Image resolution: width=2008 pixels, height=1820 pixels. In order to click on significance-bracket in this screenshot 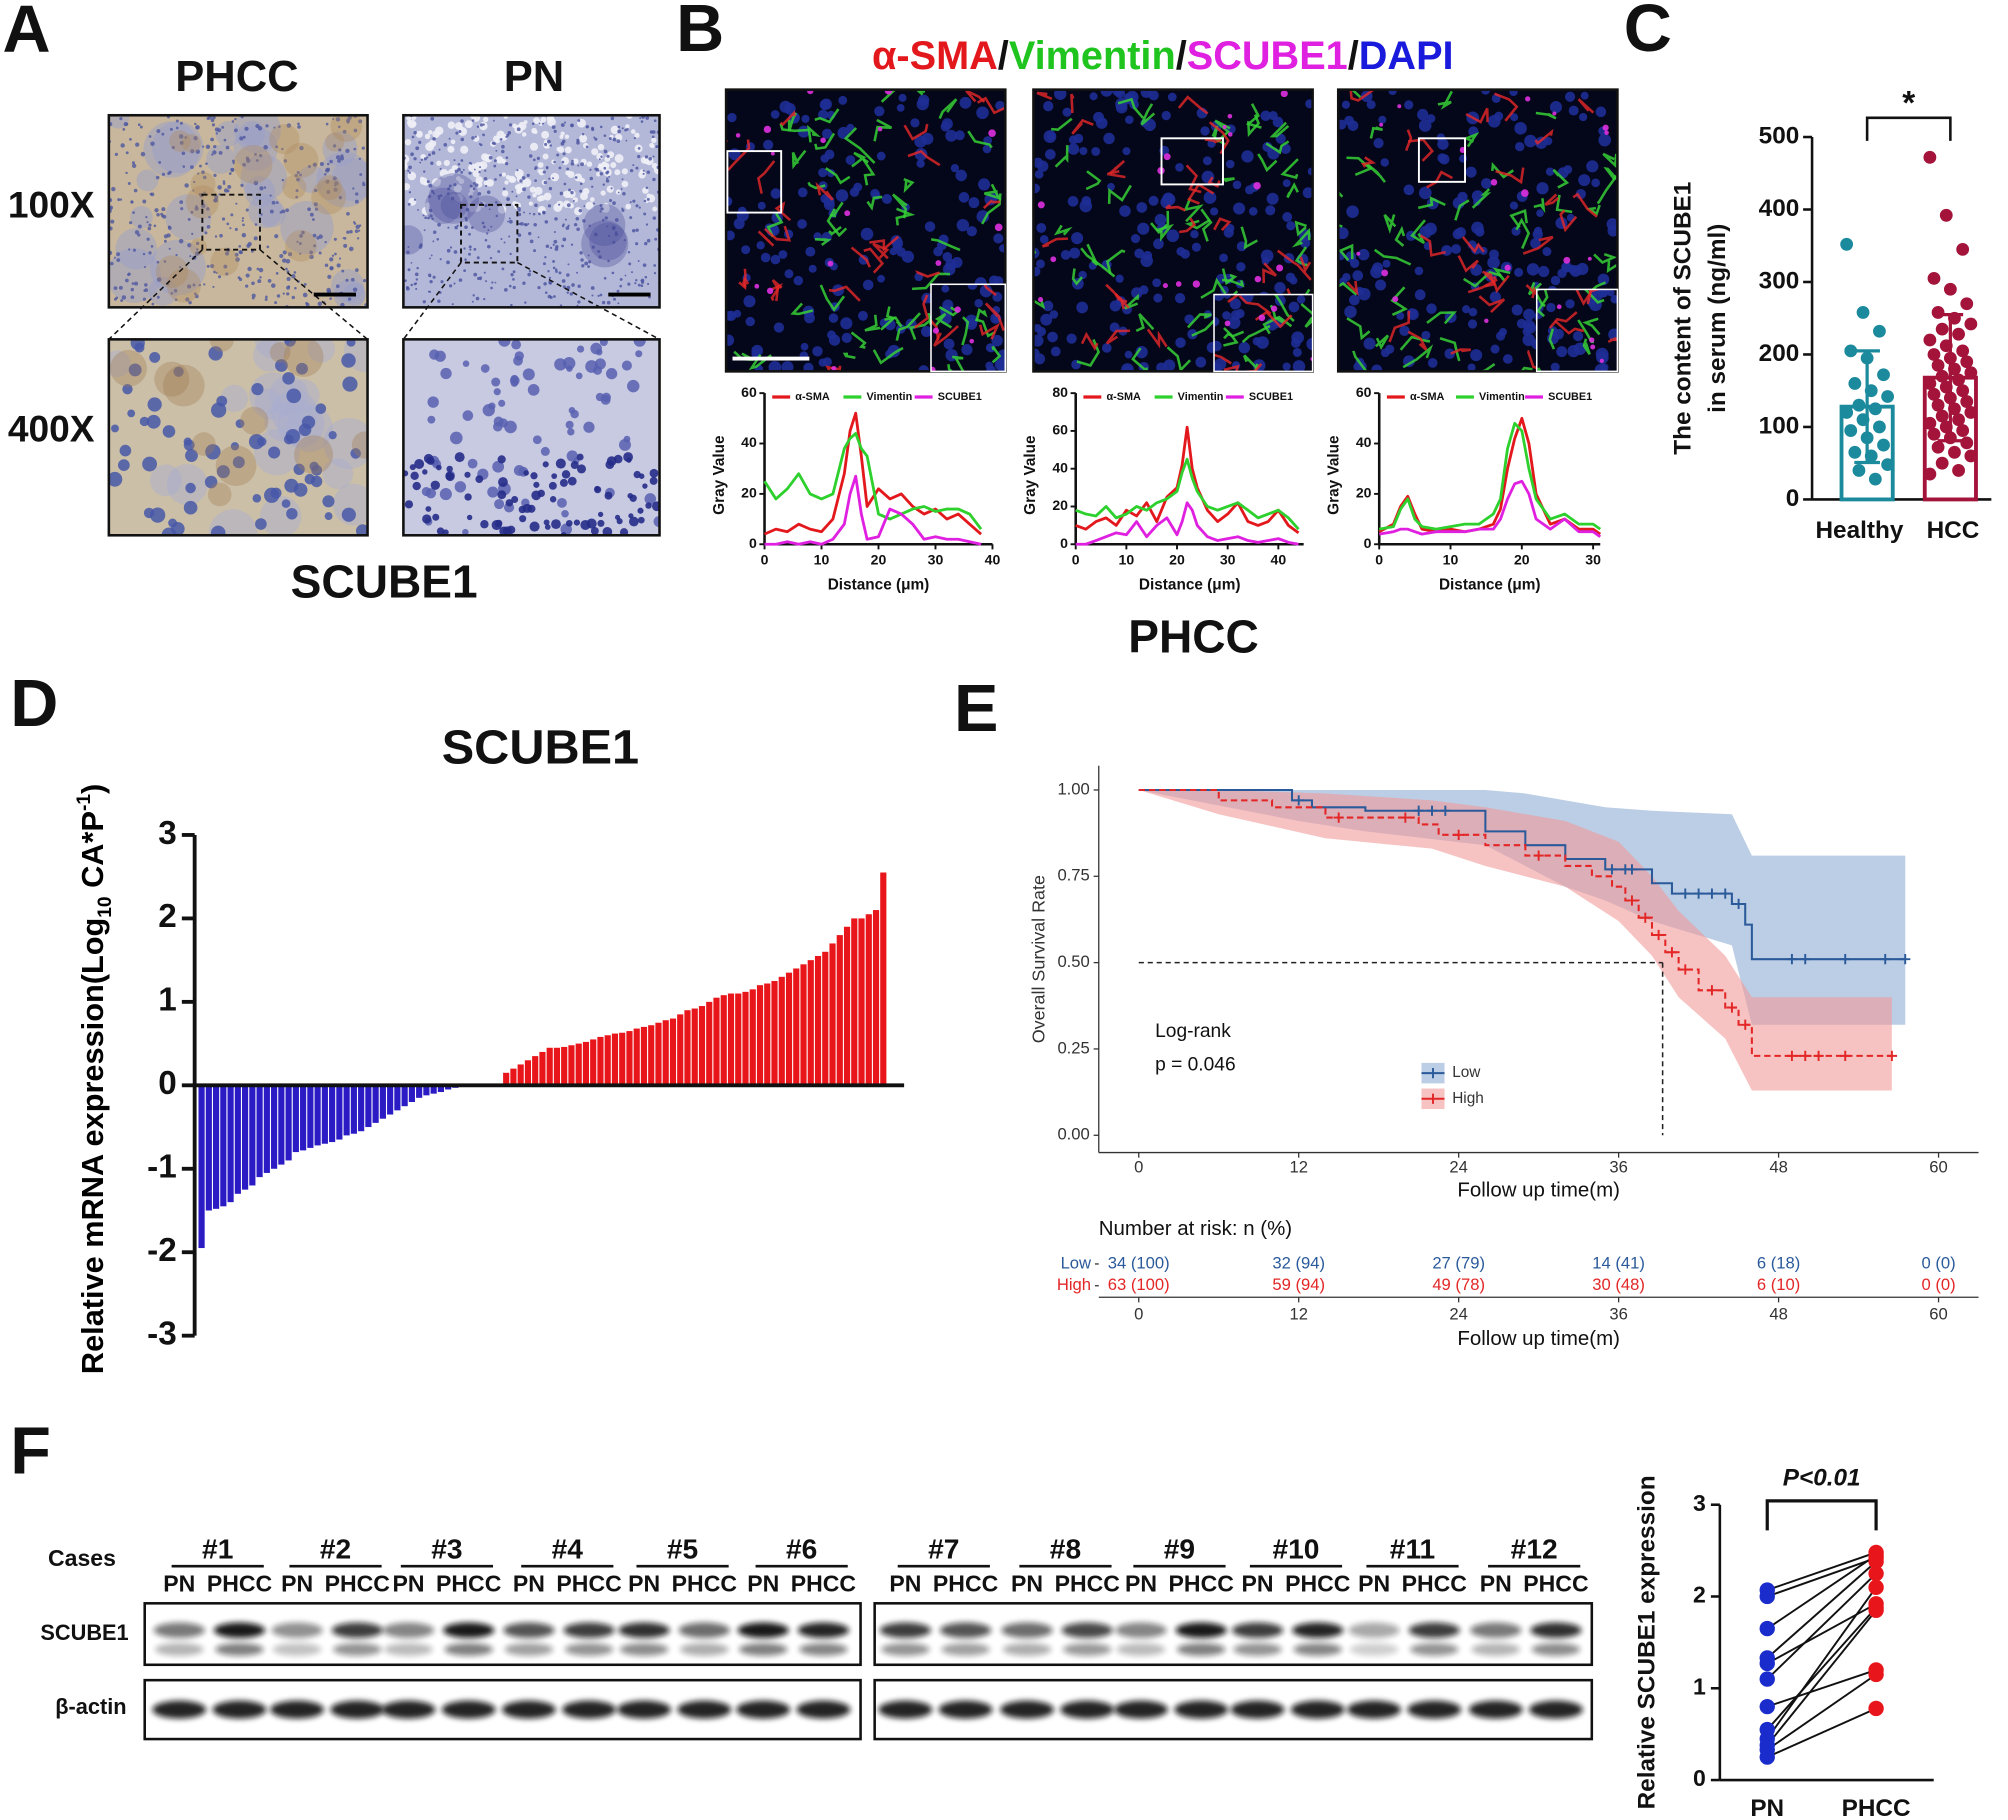, I will do `click(1908, 128)`.